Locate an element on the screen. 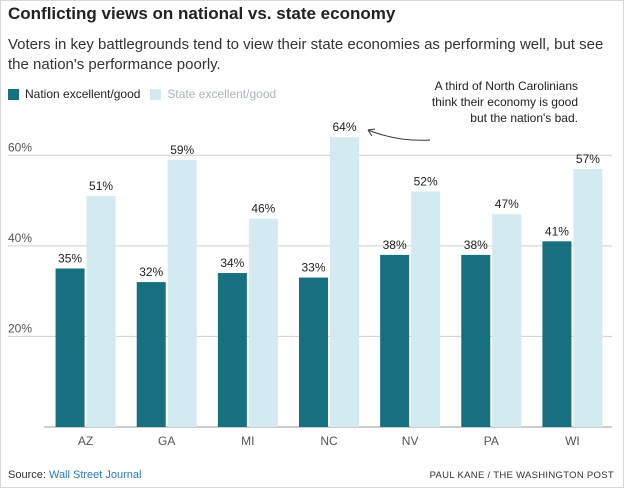  annotation-arrowhead is located at coordinates (371, 132).